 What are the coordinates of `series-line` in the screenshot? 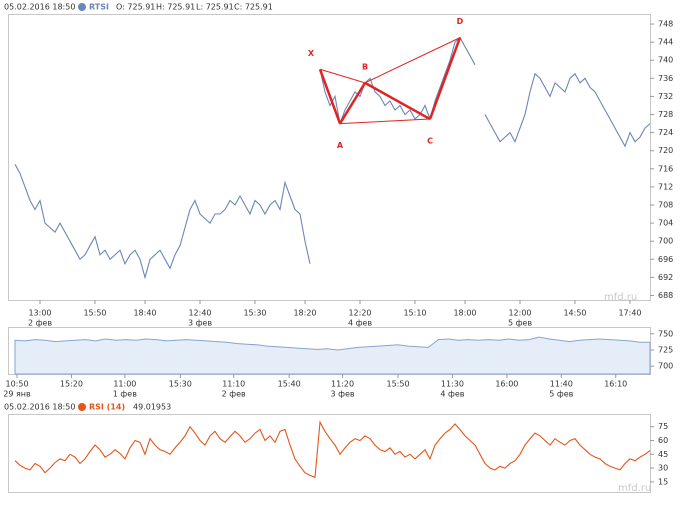 It's located at (332, 449).